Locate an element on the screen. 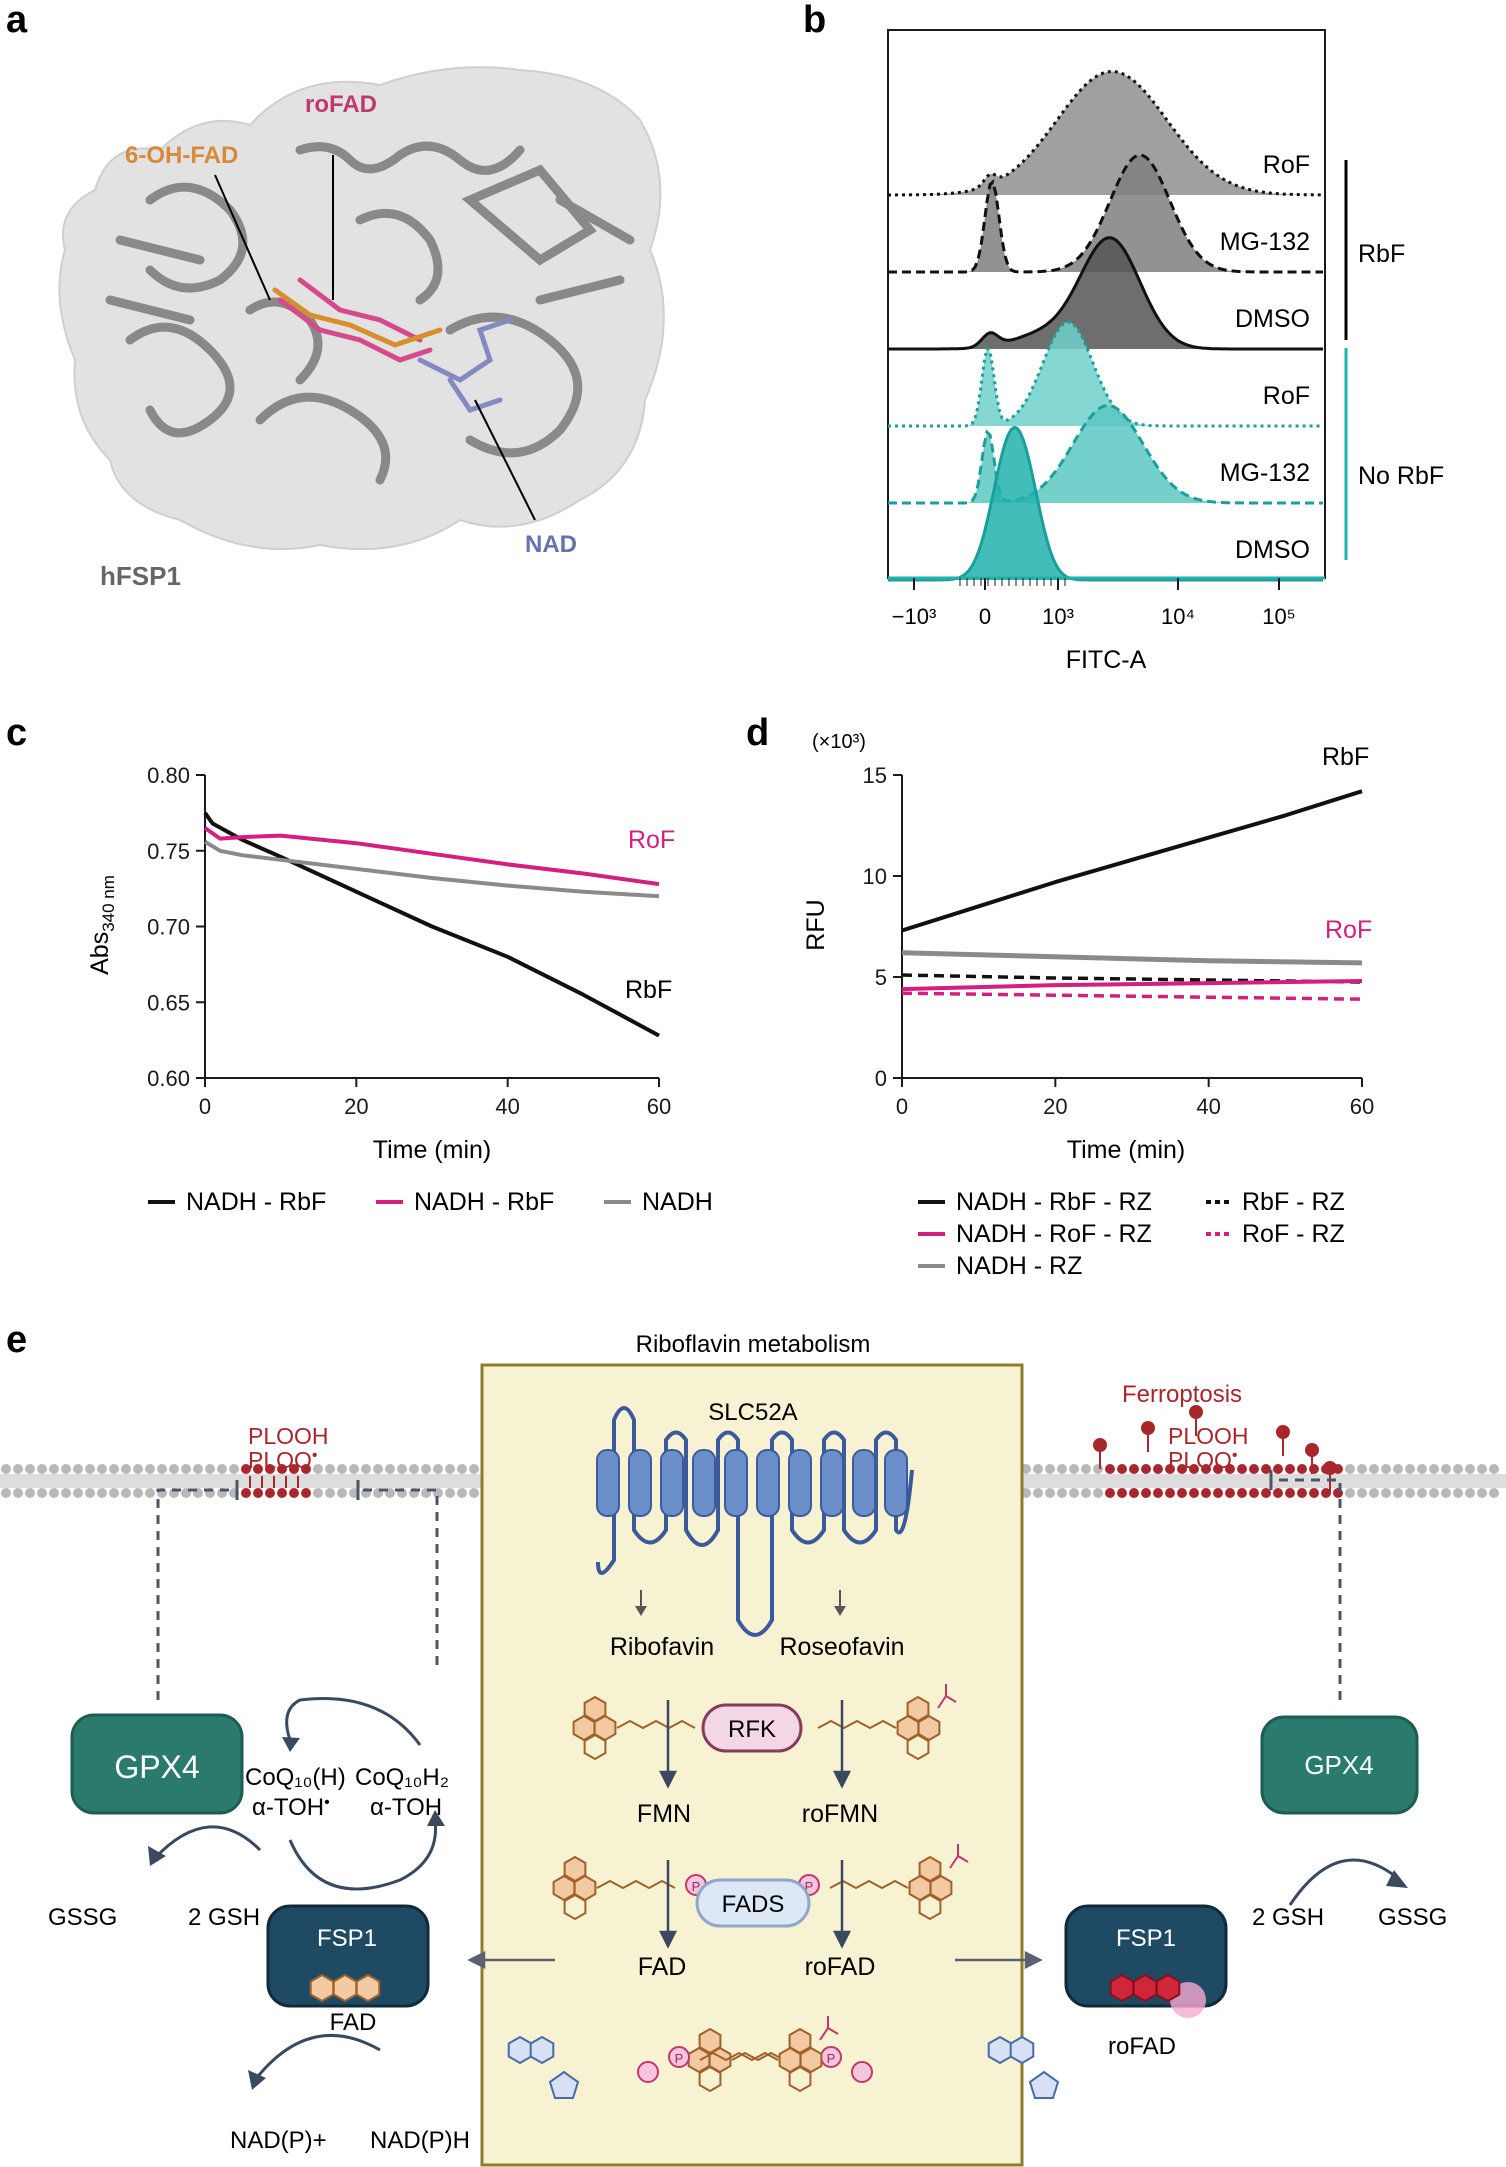 The height and width of the screenshot is (2167, 1506). ploo-right: PLOO• is located at coordinates (1203, 1460).